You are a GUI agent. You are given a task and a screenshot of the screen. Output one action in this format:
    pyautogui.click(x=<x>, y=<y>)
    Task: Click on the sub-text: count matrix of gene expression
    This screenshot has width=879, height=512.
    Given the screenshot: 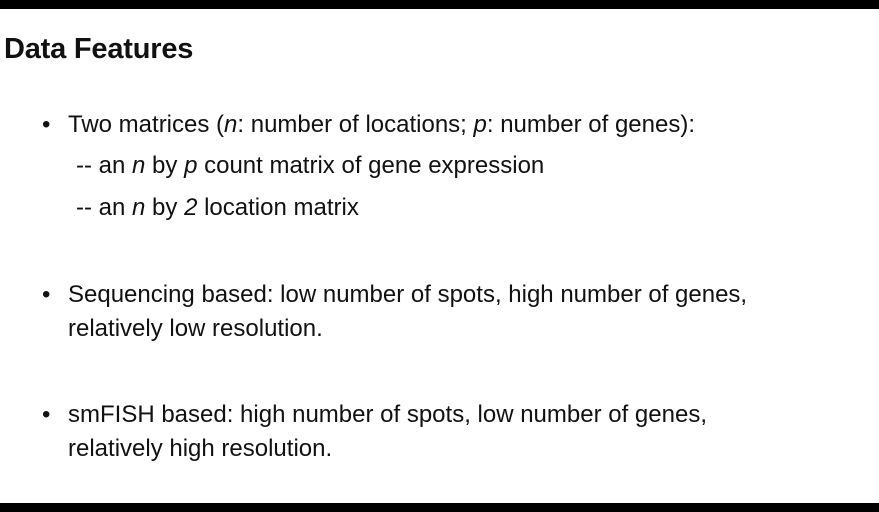 What is the action you would take?
    pyautogui.click(x=371, y=165)
    